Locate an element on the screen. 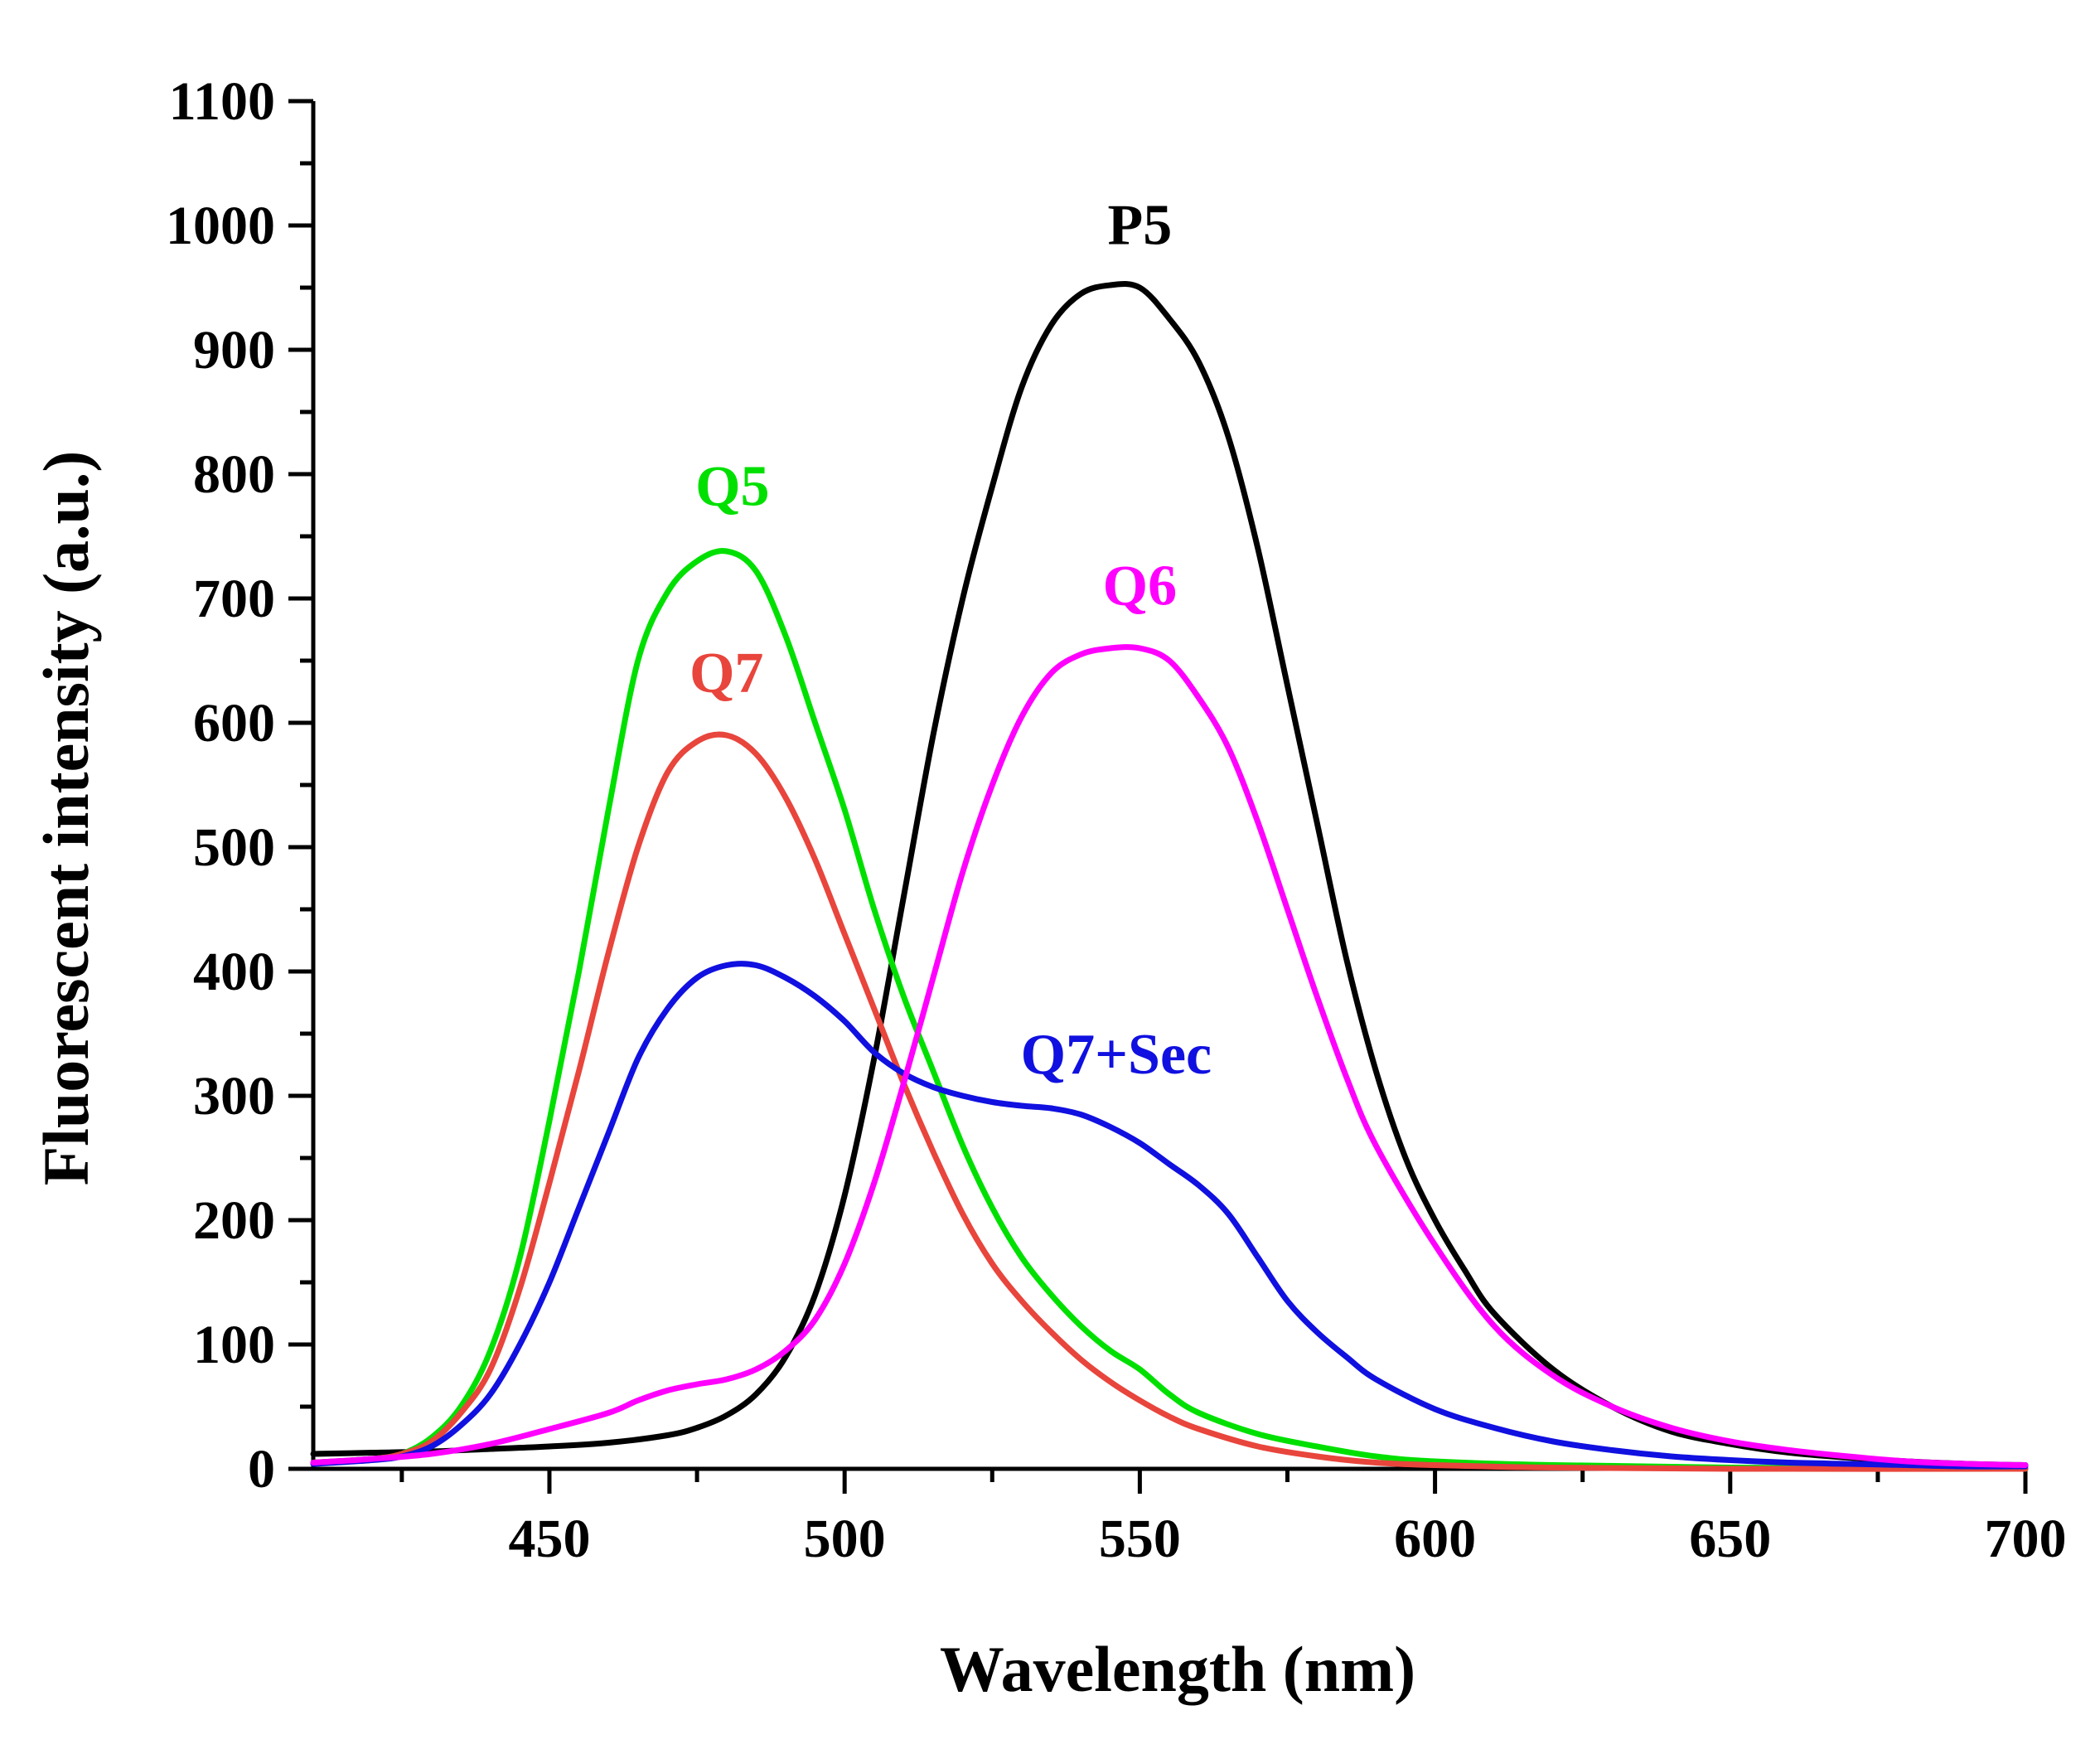 Image resolution: width=2100 pixels, height=1749 pixels. y-tick-label: 200 is located at coordinates (234, 1220).